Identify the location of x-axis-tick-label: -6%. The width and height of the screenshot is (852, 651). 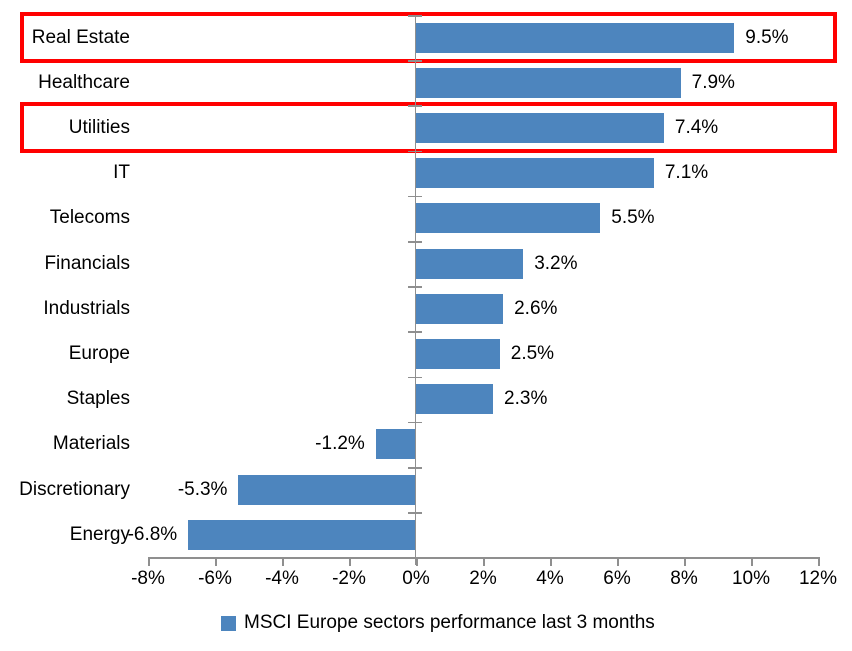
(215, 578).